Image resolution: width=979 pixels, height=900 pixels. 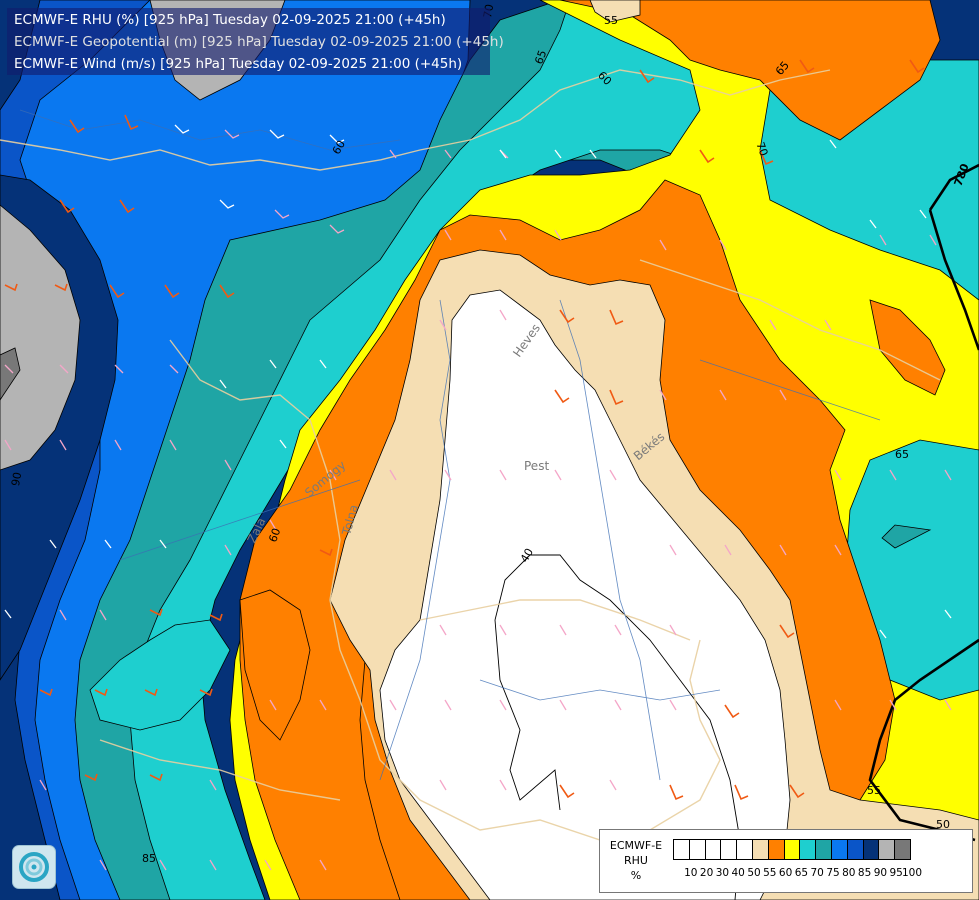 I want to click on legend-unit: %, so click(x=636, y=875).